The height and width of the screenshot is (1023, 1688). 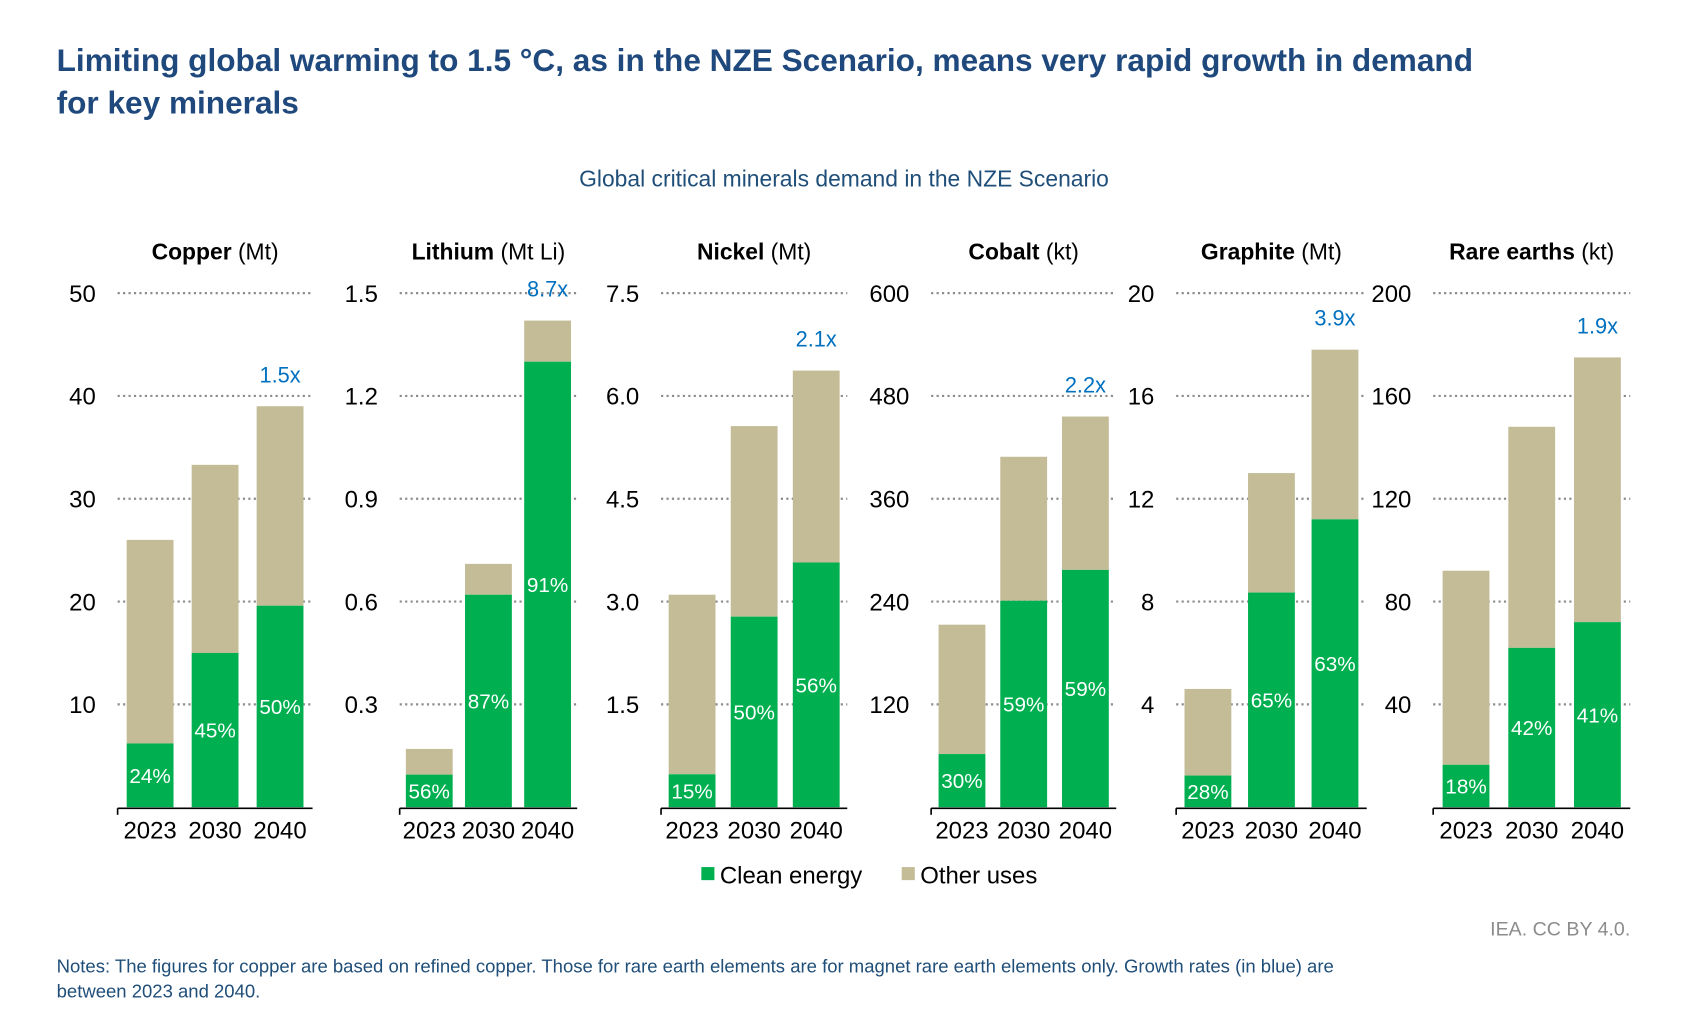 I want to click on legend-swatch-other, so click(x=908, y=874).